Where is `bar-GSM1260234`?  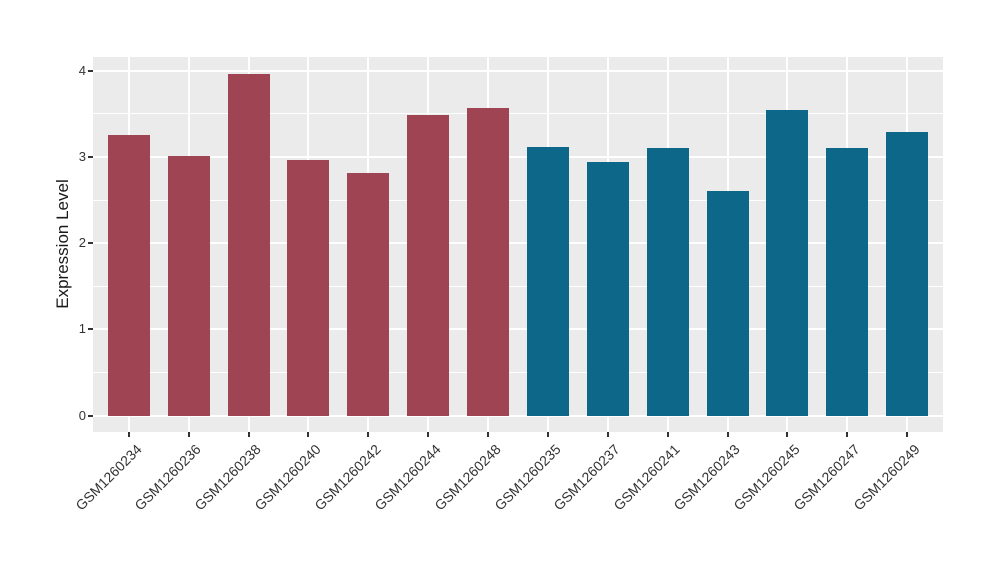 bar-GSM1260234 is located at coordinates (128, 275).